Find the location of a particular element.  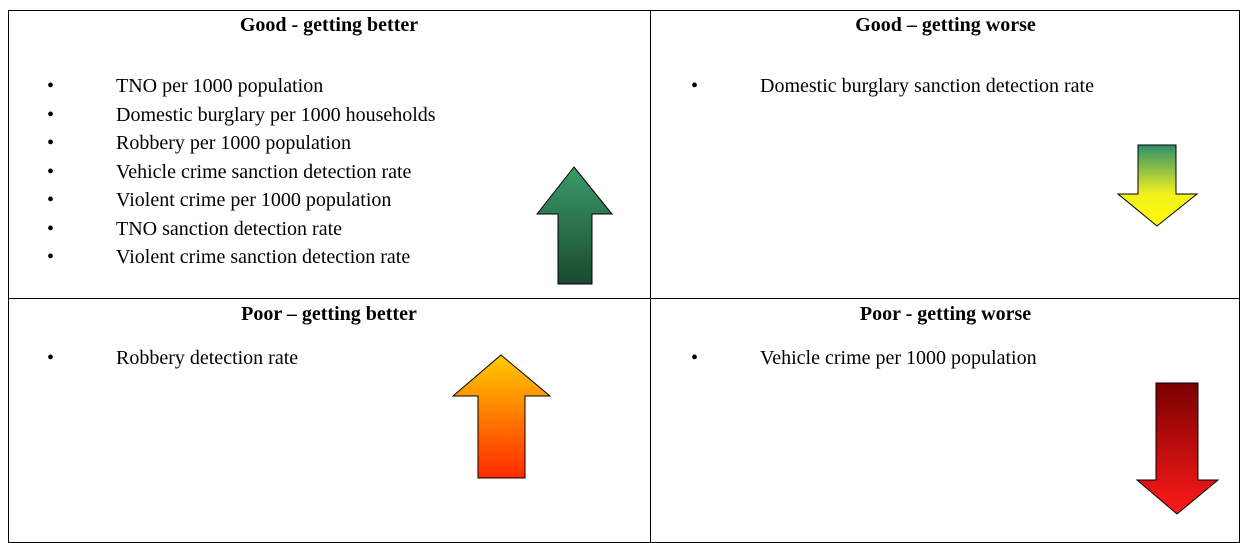

list-item: Vehicle crime sanction detection rate is located at coordinates (241, 172).